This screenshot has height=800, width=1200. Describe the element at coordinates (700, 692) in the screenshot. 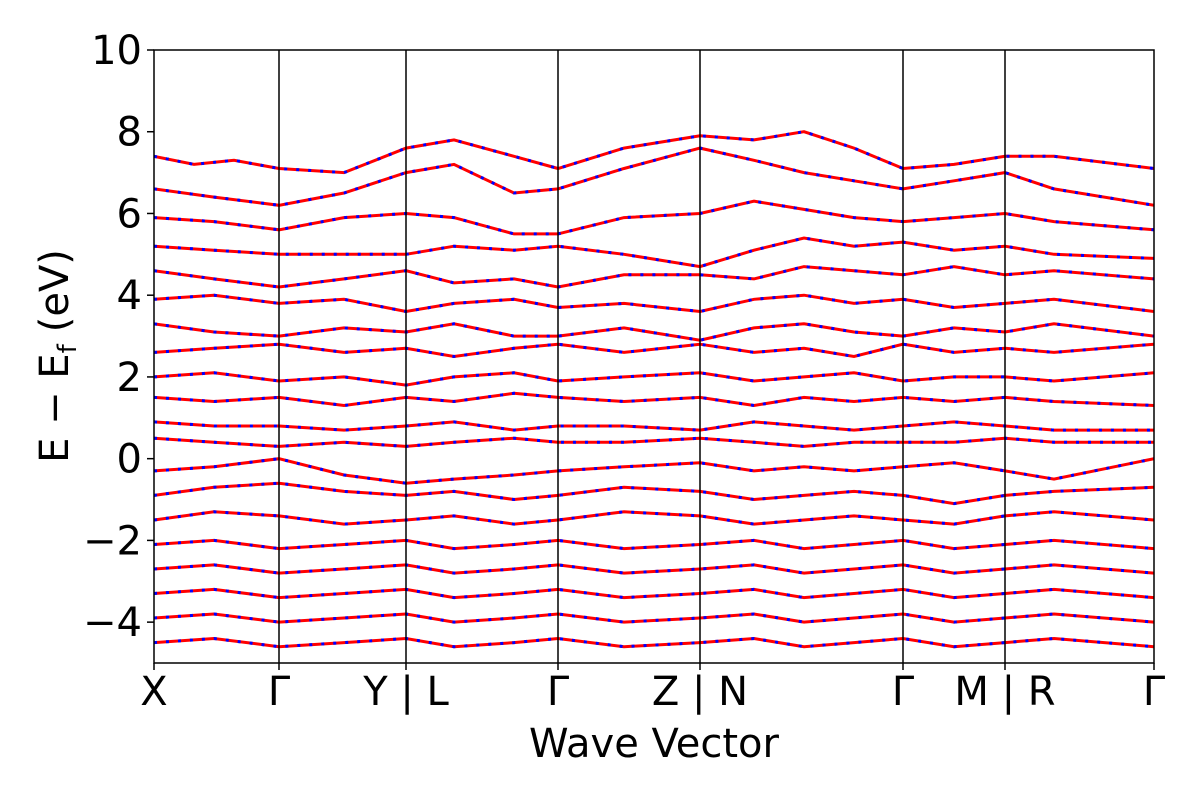

I see `x-tick-label: Z | N` at that location.